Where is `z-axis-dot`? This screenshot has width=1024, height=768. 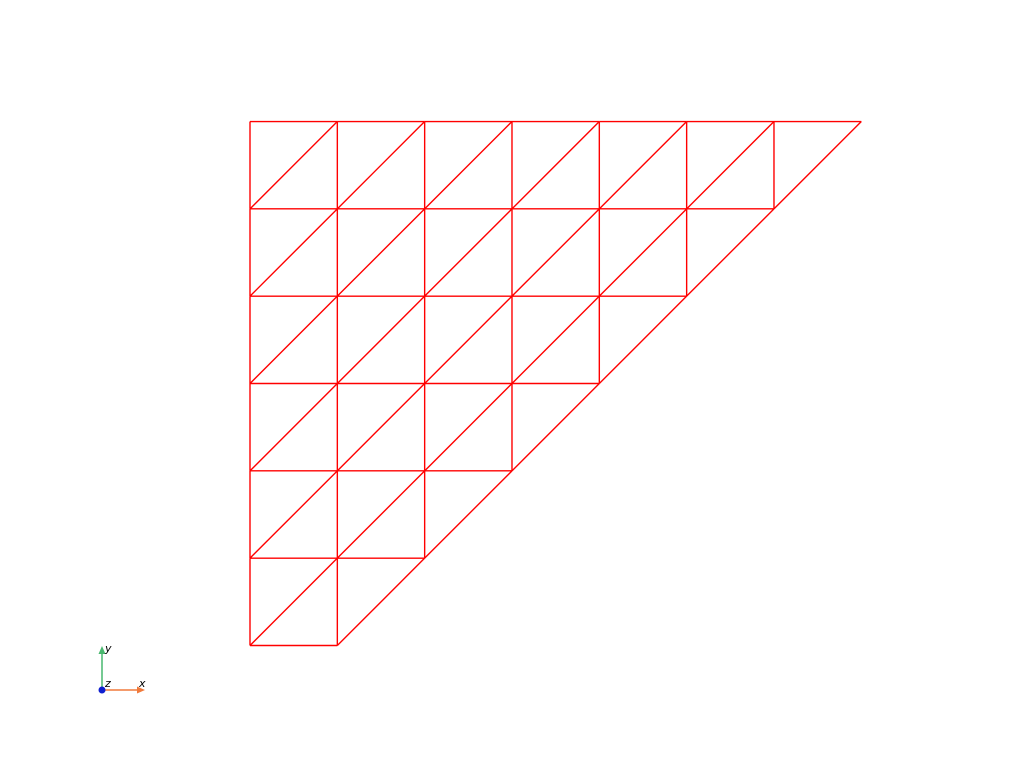
z-axis-dot is located at coordinates (102, 690).